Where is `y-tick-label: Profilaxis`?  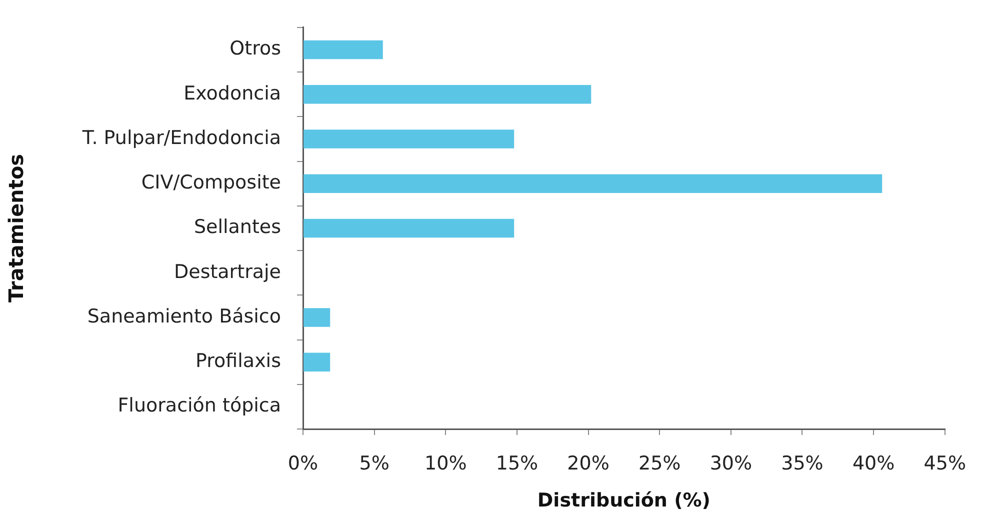 y-tick-label: Profilaxis is located at coordinates (238, 361).